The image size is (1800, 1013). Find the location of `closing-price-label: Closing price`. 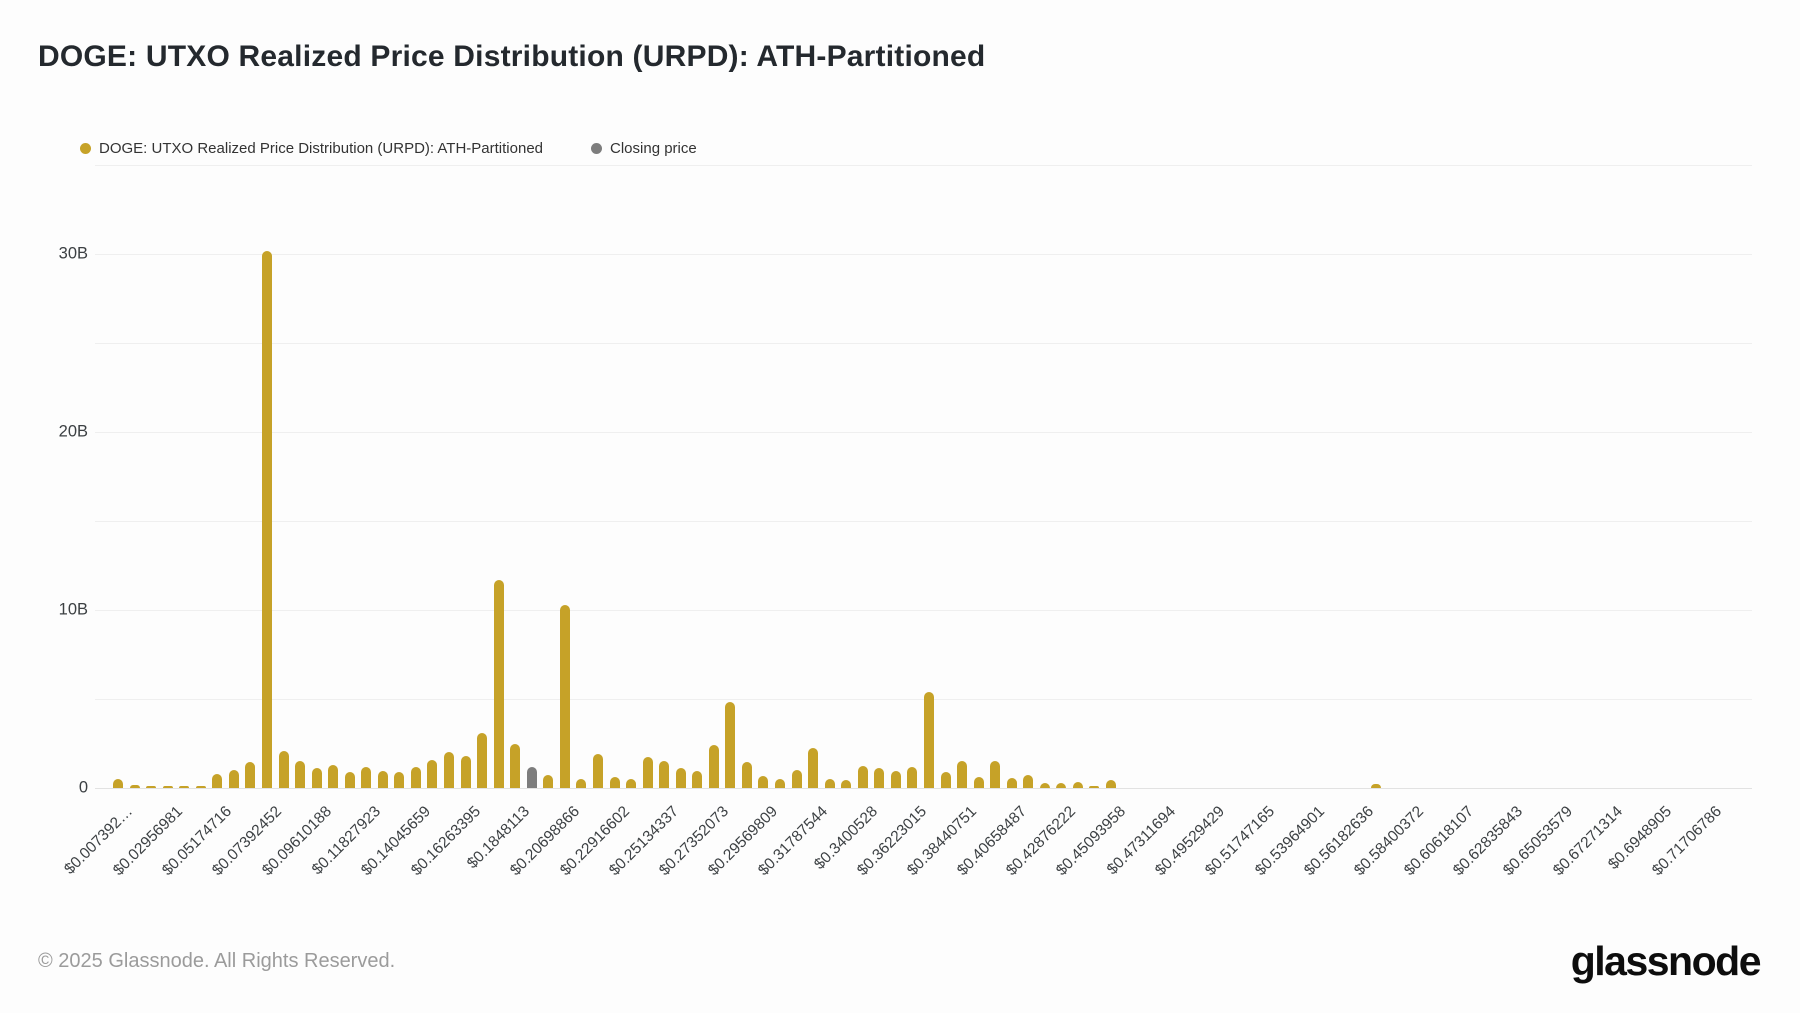

closing-price-label: Closing price is located at coordinates (653, 148).